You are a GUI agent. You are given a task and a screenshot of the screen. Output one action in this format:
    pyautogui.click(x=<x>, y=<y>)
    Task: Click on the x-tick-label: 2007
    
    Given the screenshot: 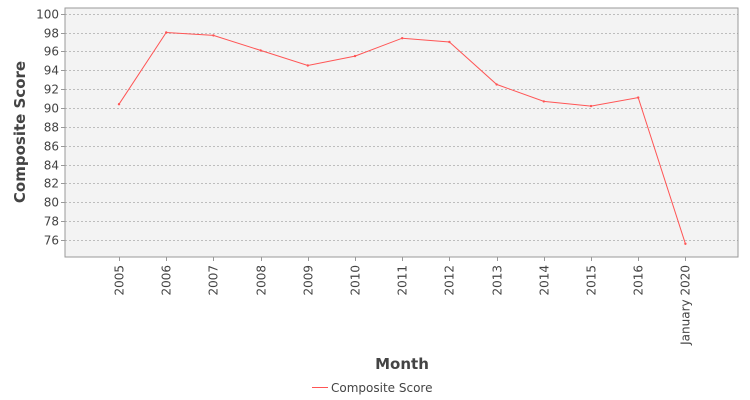 What is the action you would take?
    pyautogui.click(x=214, y=280)
    